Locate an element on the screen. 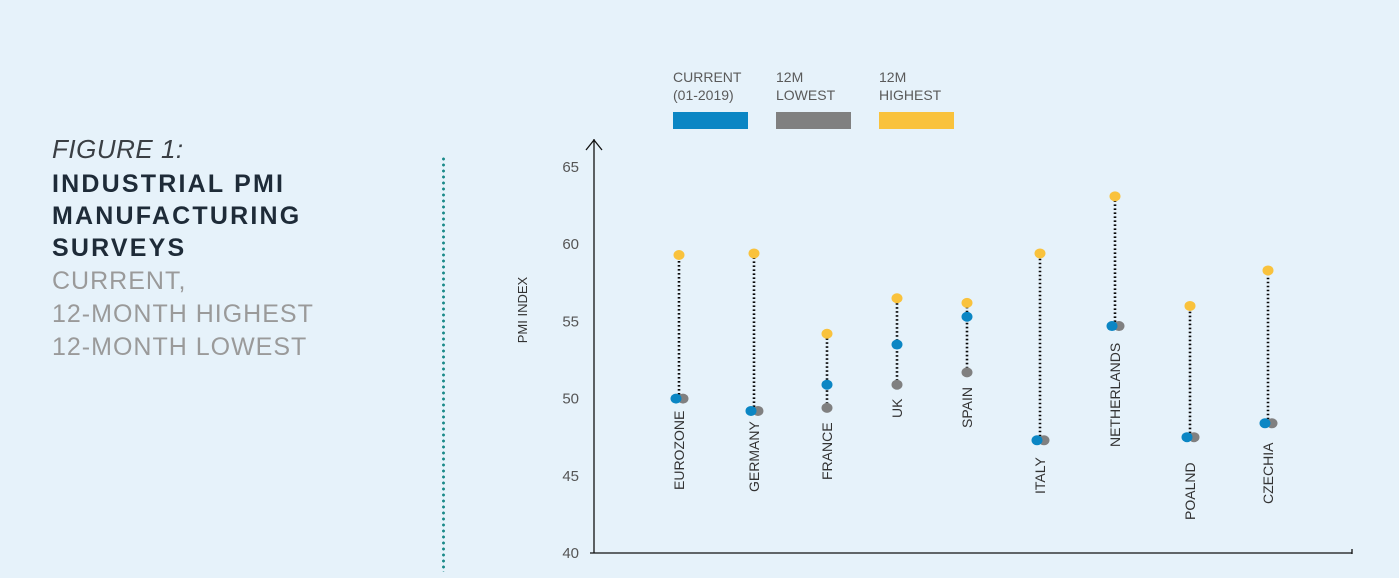 Image resolution: width=1399 pixels, height=578 pixels. legend-swatch-highest is located at coordinates (916, 120).